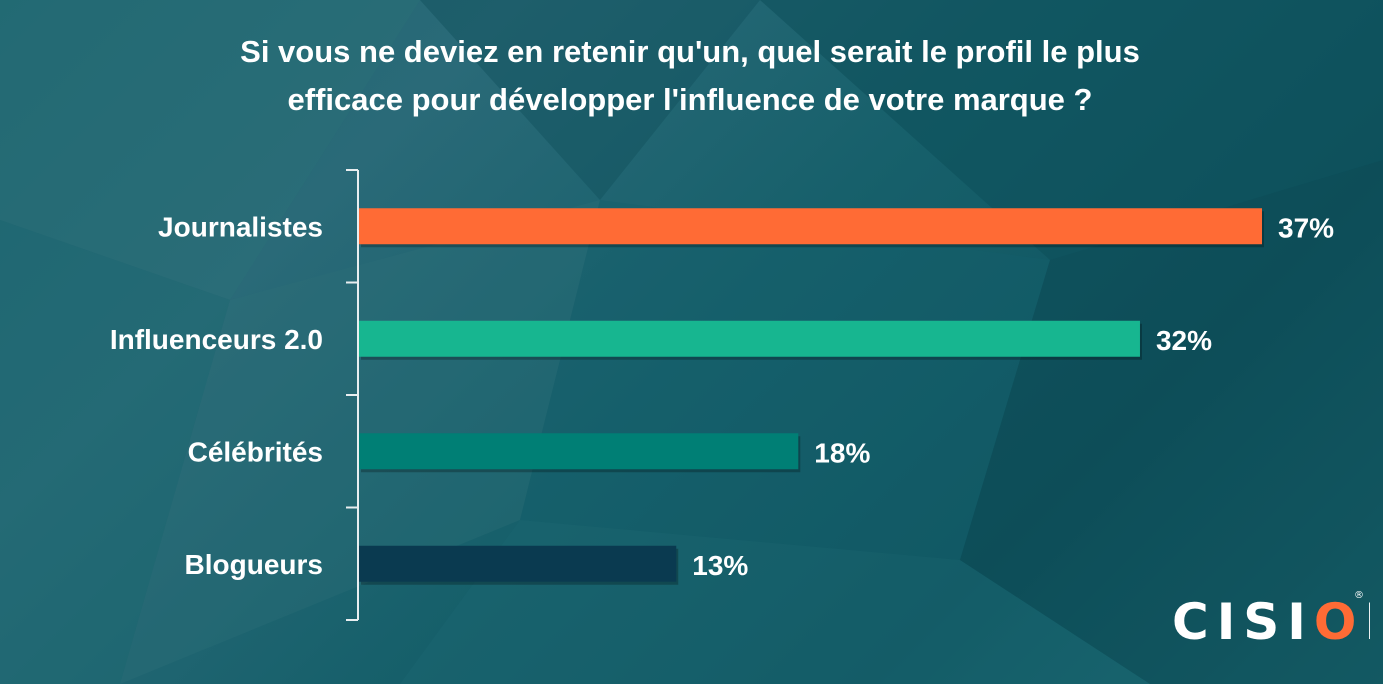 The image size is (1383, 684). Describe the element at coordinates (720, 565) in the screenshot. I see `value-label: 13%` at that location.